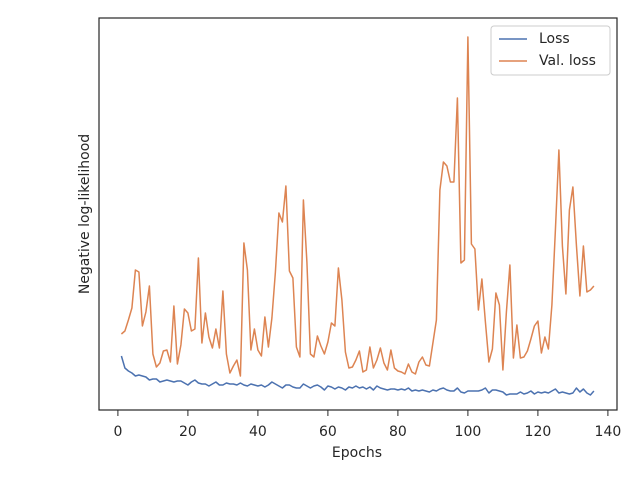  Describe the element at coordinates (258, 432) in the screenshot. I see `x-tick-label: 40` at that location.